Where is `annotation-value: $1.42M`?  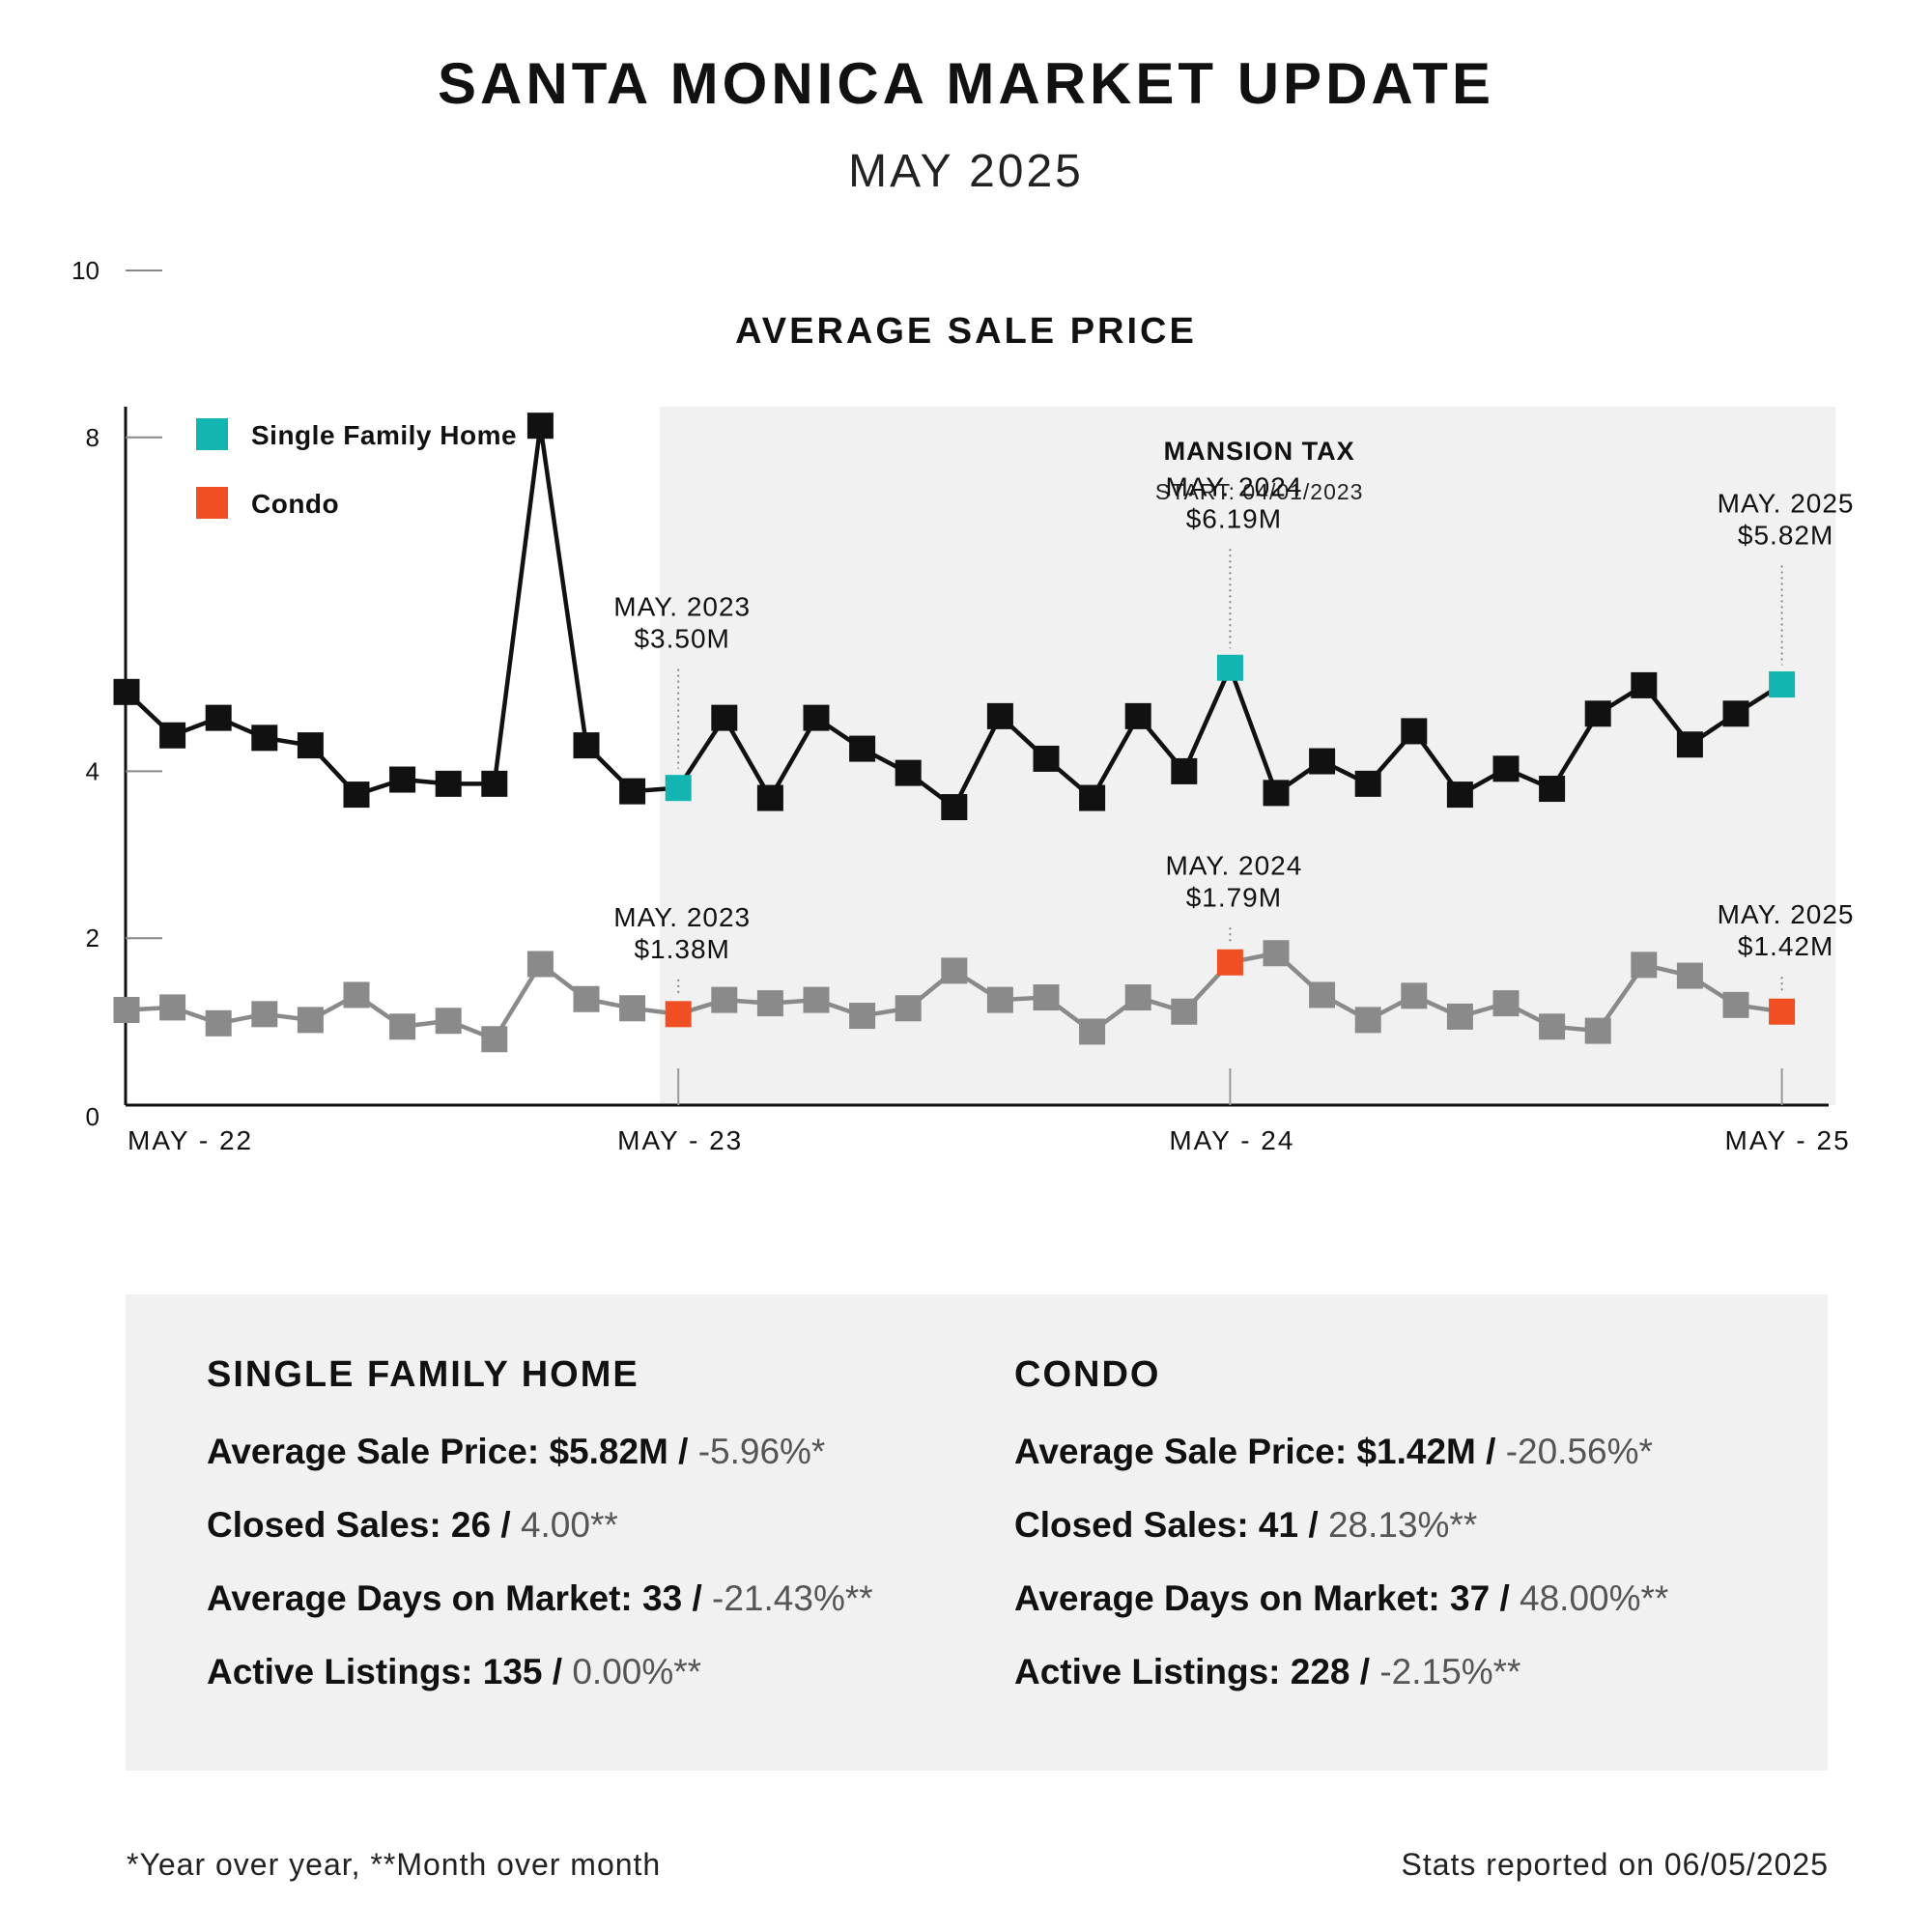
annotation-value: $1.42M is located at coordinates (1785, 946).